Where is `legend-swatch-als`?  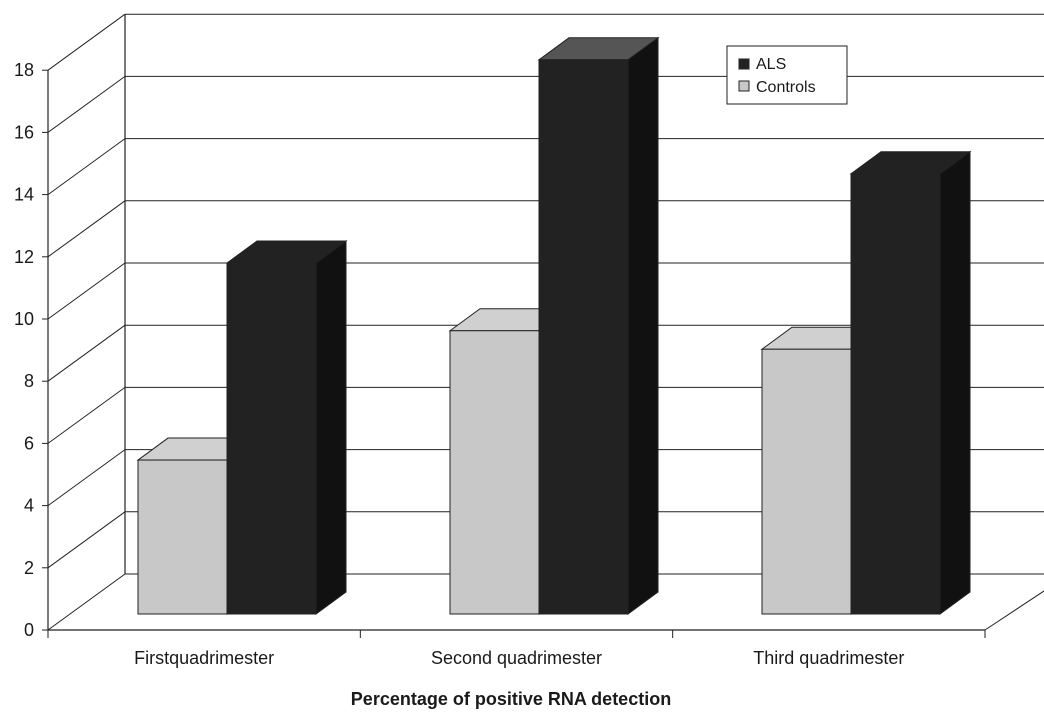
legend-swatch-als is located at coordinates (744, 64).